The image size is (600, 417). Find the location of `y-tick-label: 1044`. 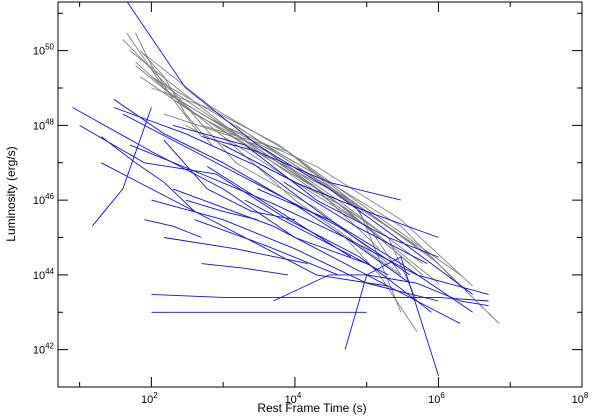

y-tick-label: 1044 is located at coordinates (44, 274).